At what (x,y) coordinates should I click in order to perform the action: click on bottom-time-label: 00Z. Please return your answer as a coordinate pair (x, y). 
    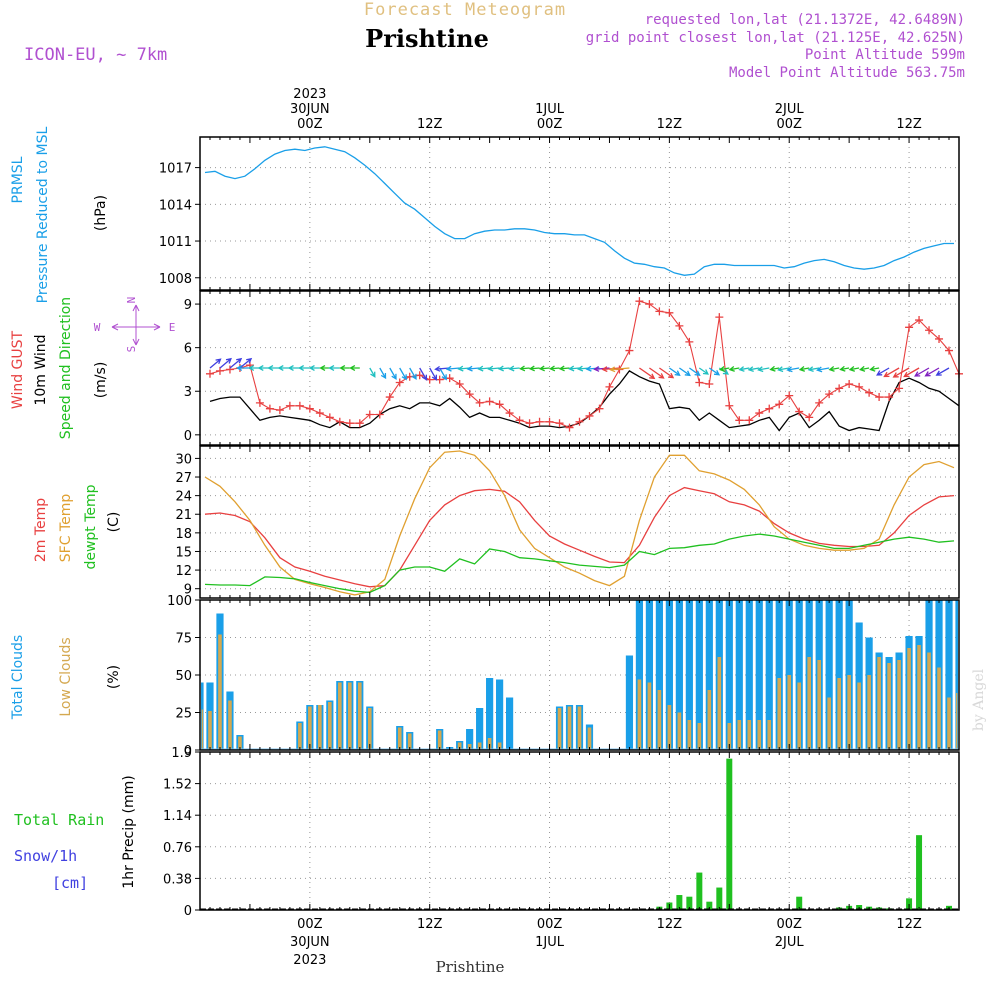
    Looking at the image, I should click on (789, 924).